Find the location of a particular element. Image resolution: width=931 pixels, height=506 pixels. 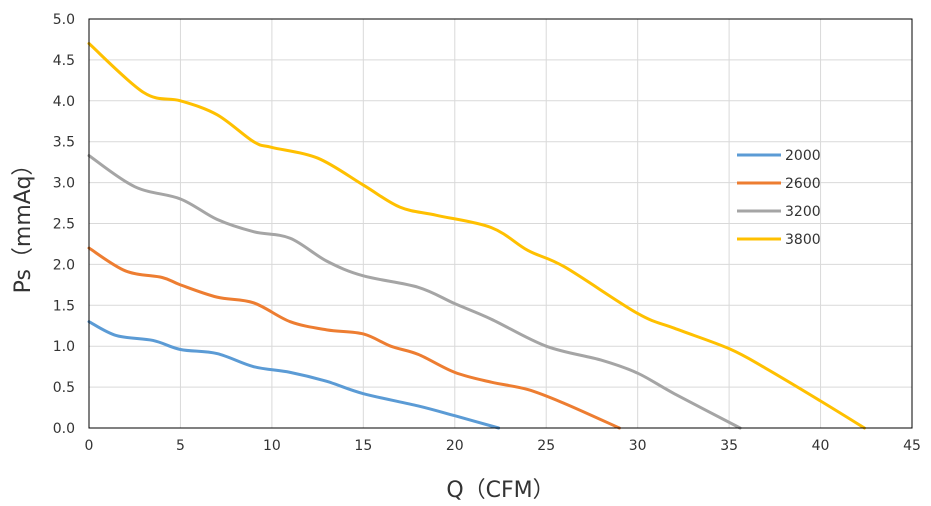

legend-label-2600: 2600 is located at coordinates (803, 184).